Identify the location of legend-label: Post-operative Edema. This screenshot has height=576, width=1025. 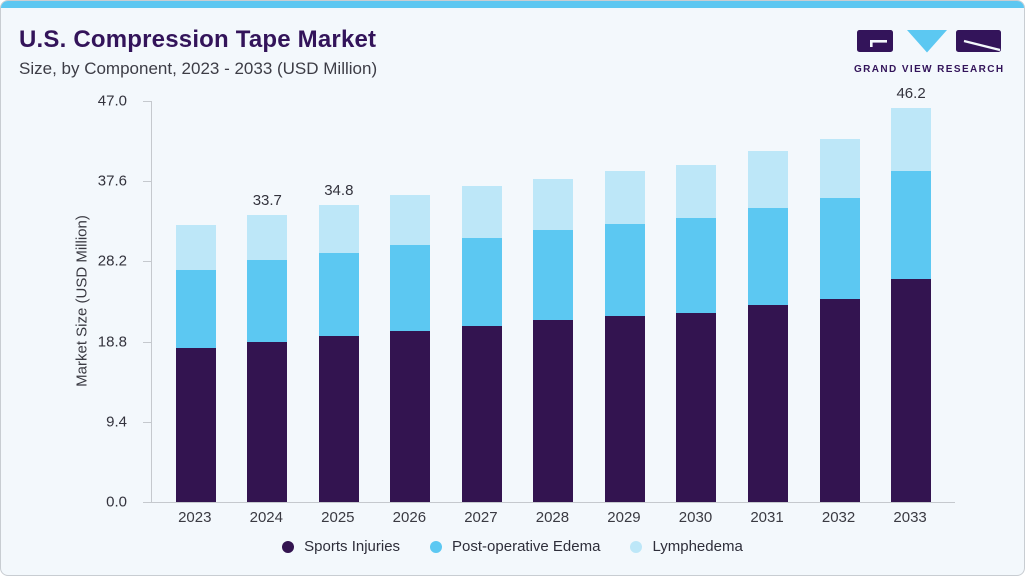
(526, 546).